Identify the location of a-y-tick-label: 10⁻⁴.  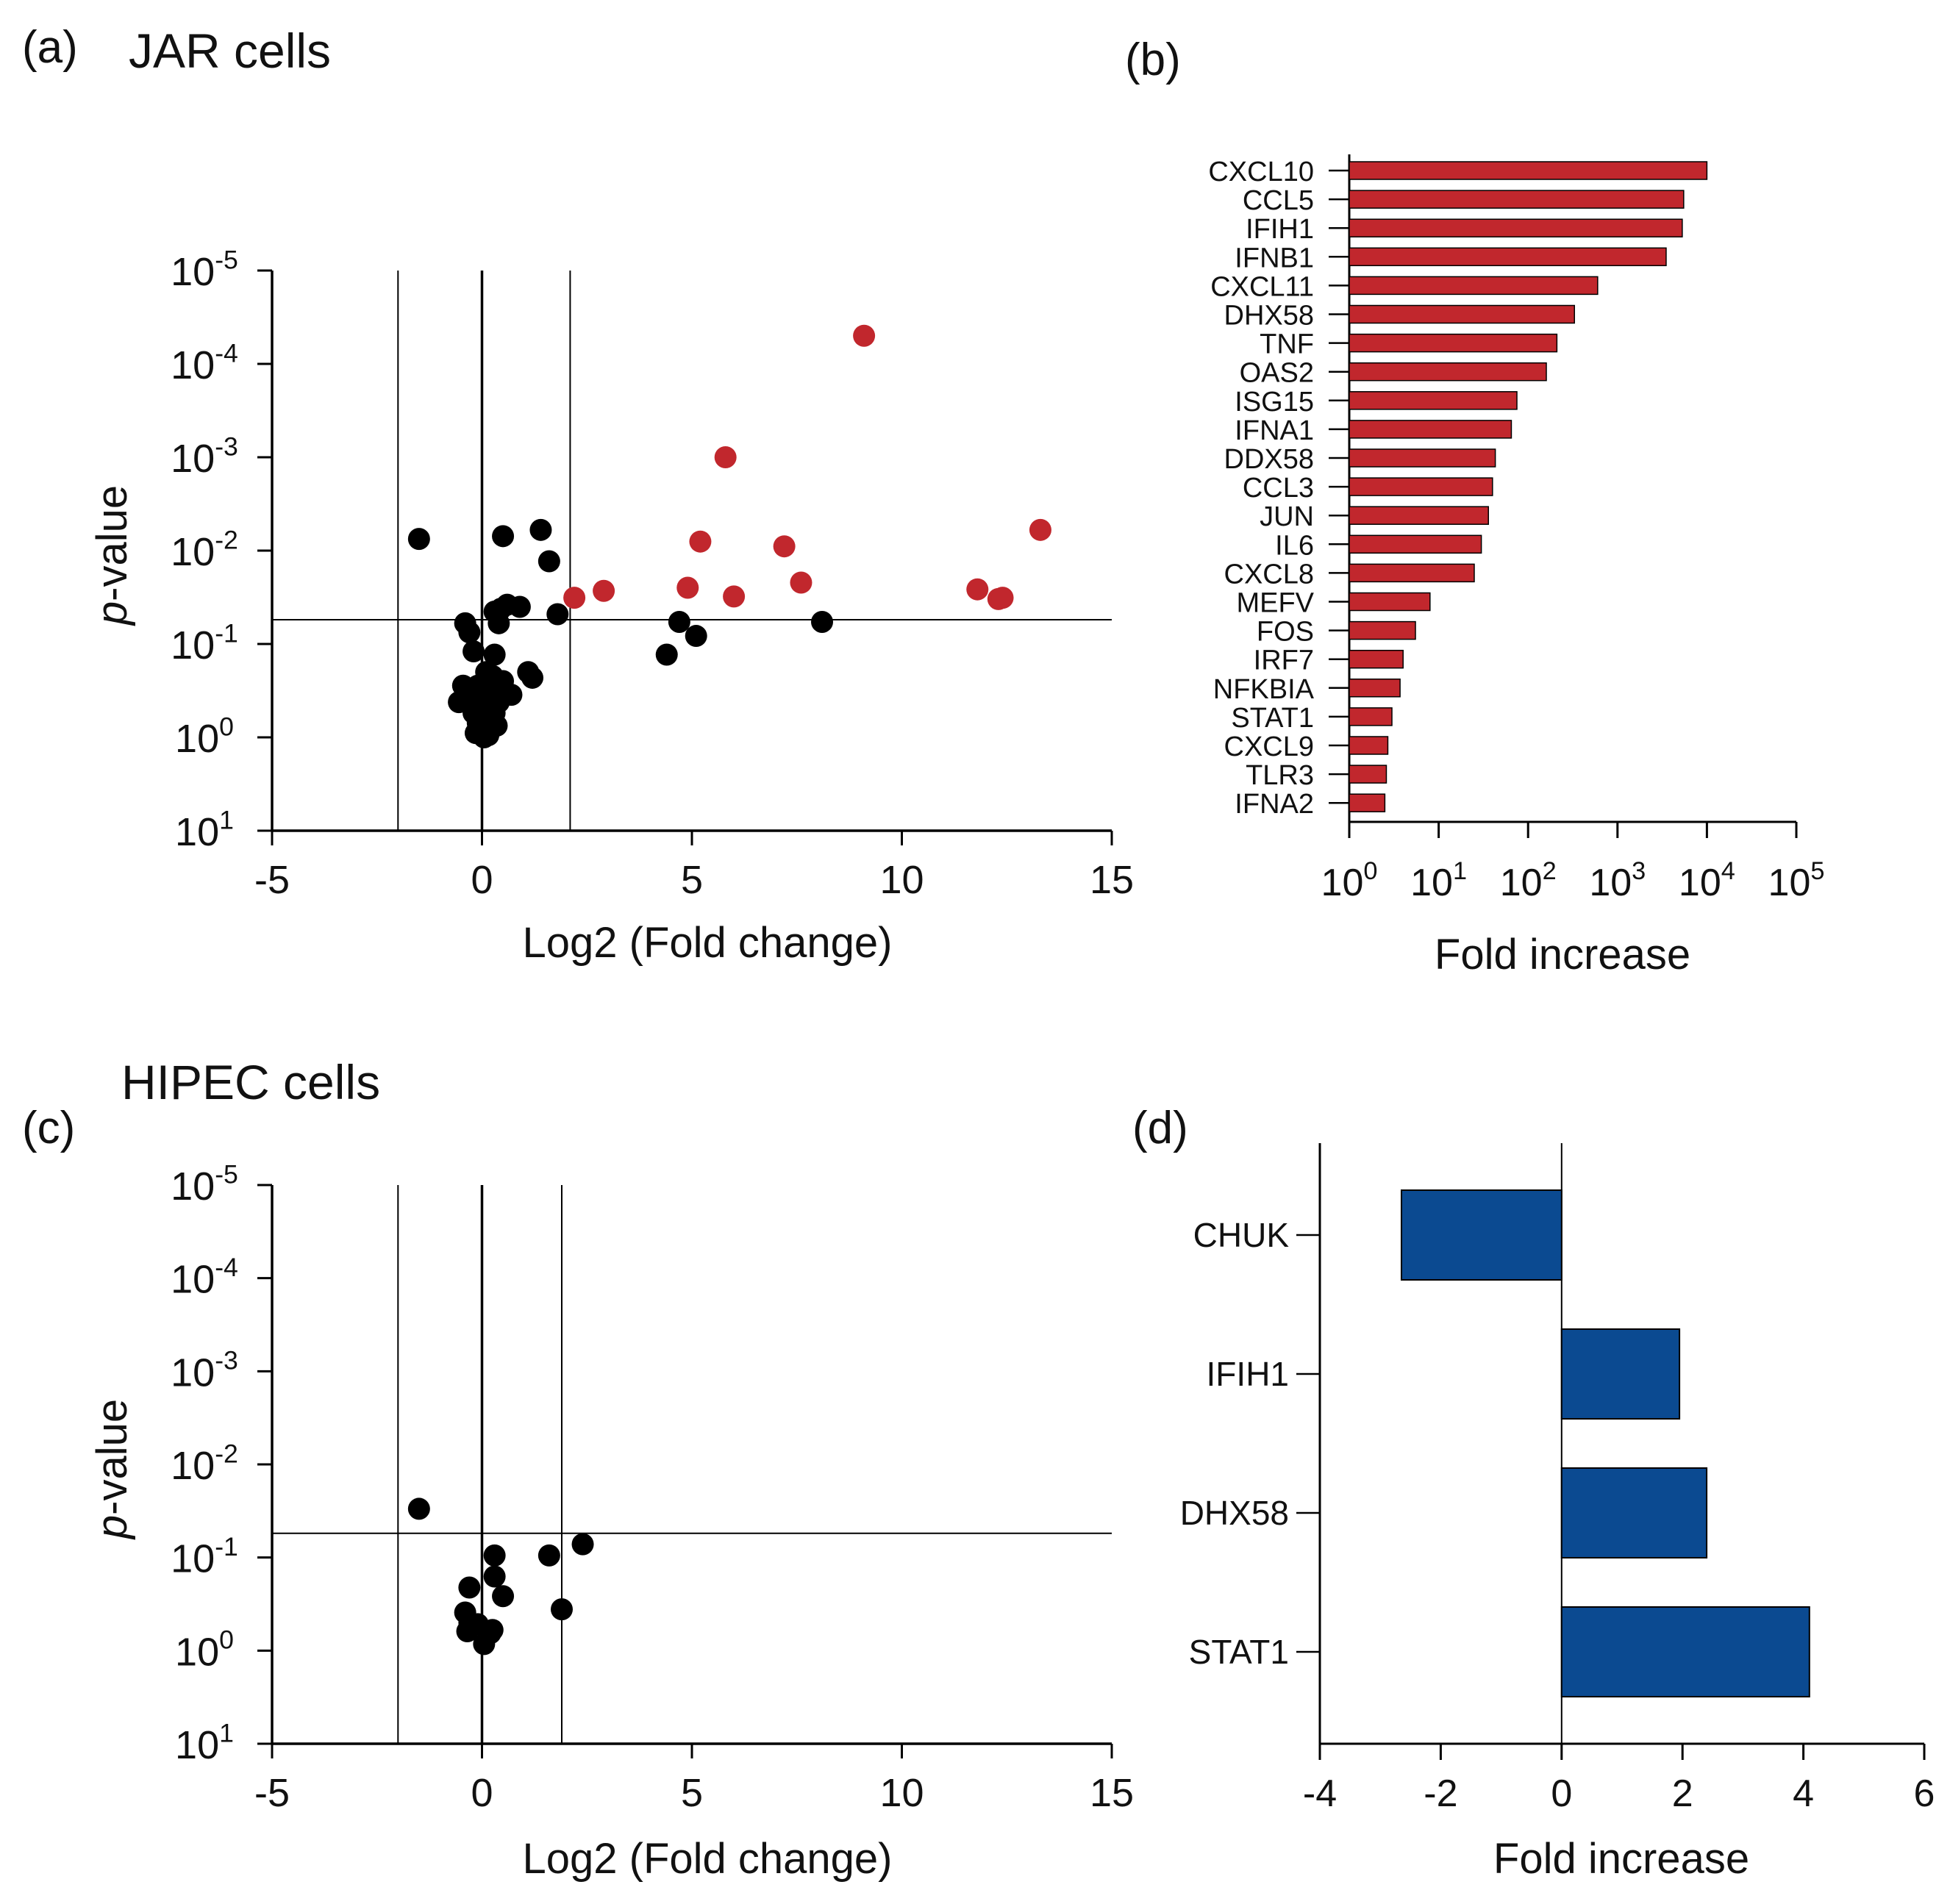
(205, 363).